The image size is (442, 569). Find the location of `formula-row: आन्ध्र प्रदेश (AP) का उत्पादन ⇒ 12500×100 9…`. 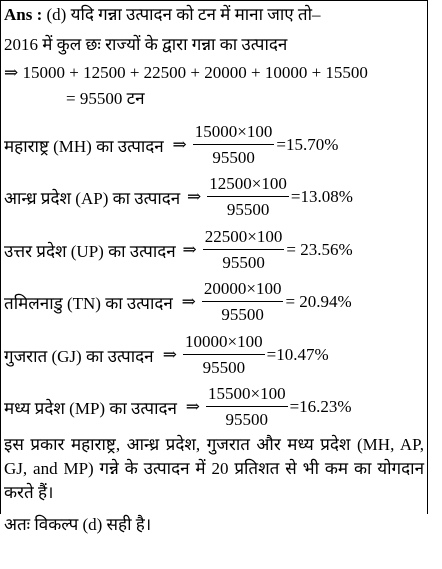

formula-row: आन्ध्र प्रदेश (AP) का उत्पादन ⇒ 12500×100 9… is located at coordinates (178, 197).